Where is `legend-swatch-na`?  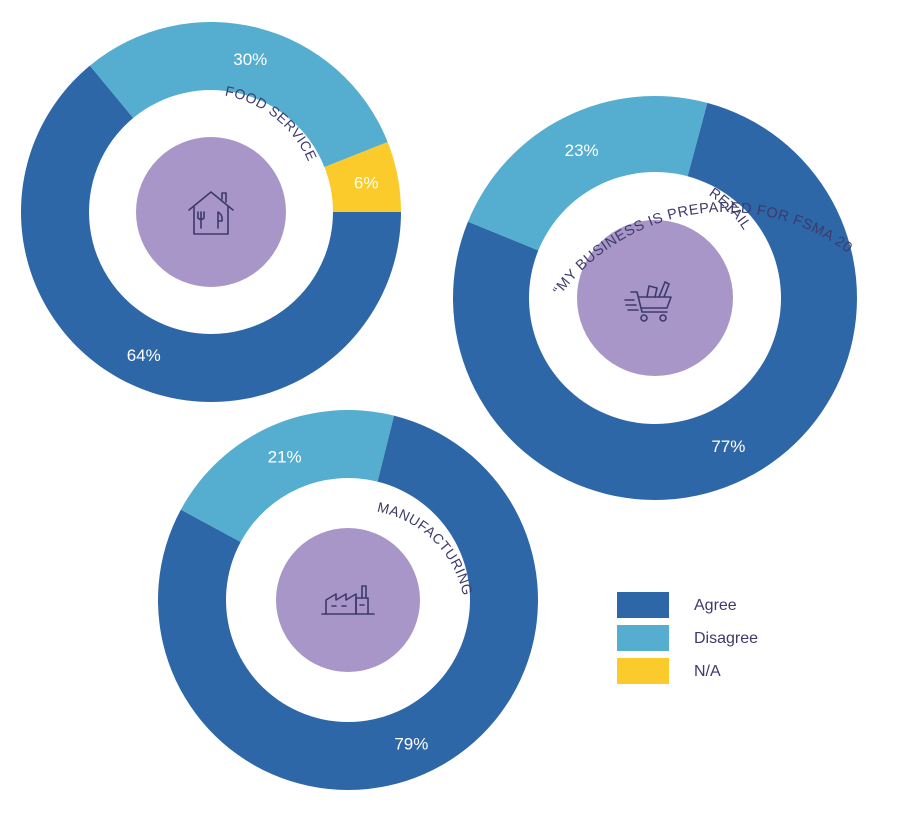 legend-swatch-na is located at coordinates (643, 671).